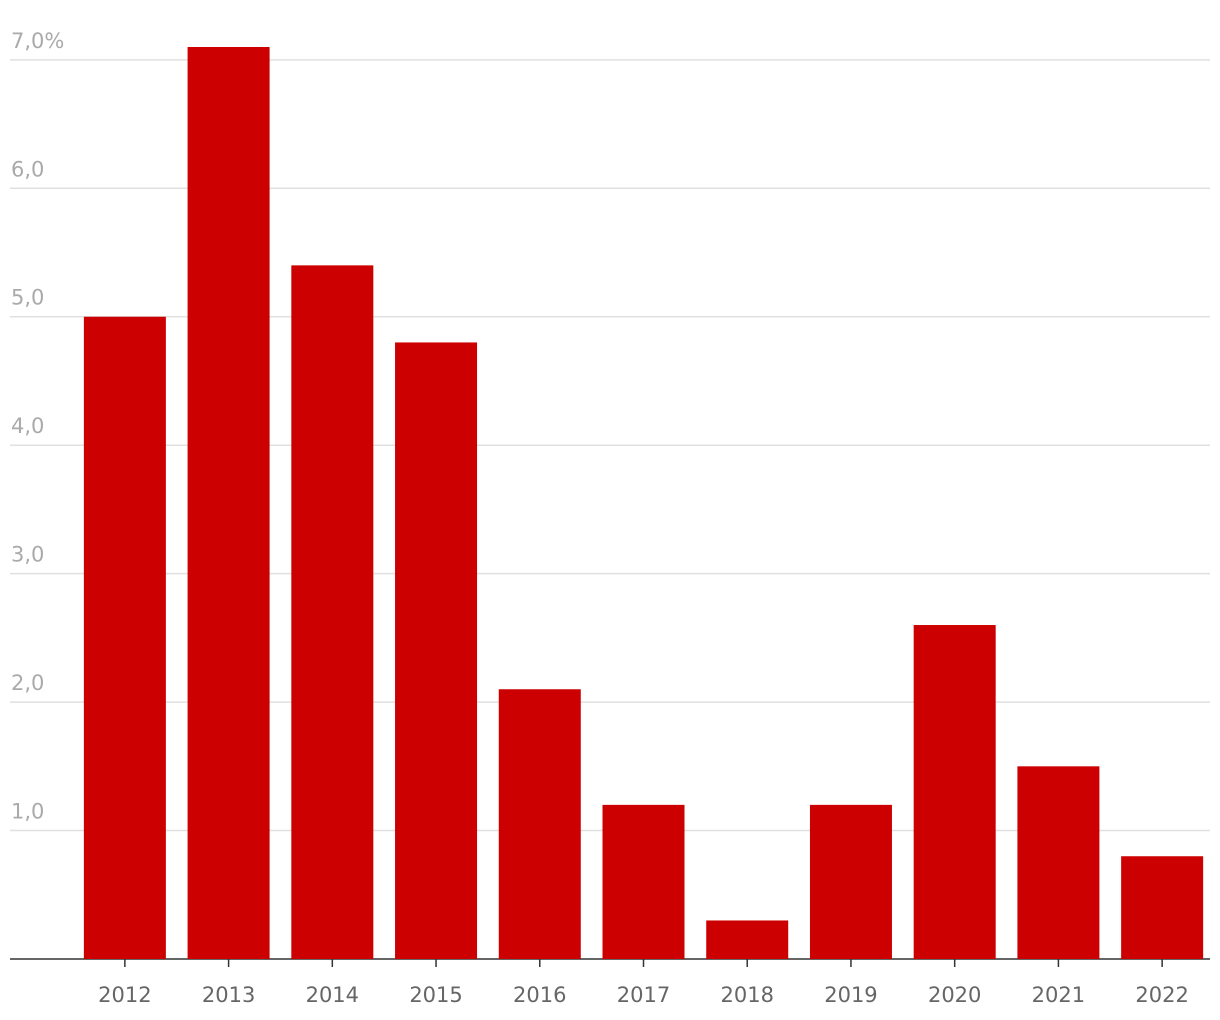 This screenshot has width=1220, height=1020. Describe the element at coordinates (228, 995) in the screenshot. I see `x-tick-label: 2013` at that location.